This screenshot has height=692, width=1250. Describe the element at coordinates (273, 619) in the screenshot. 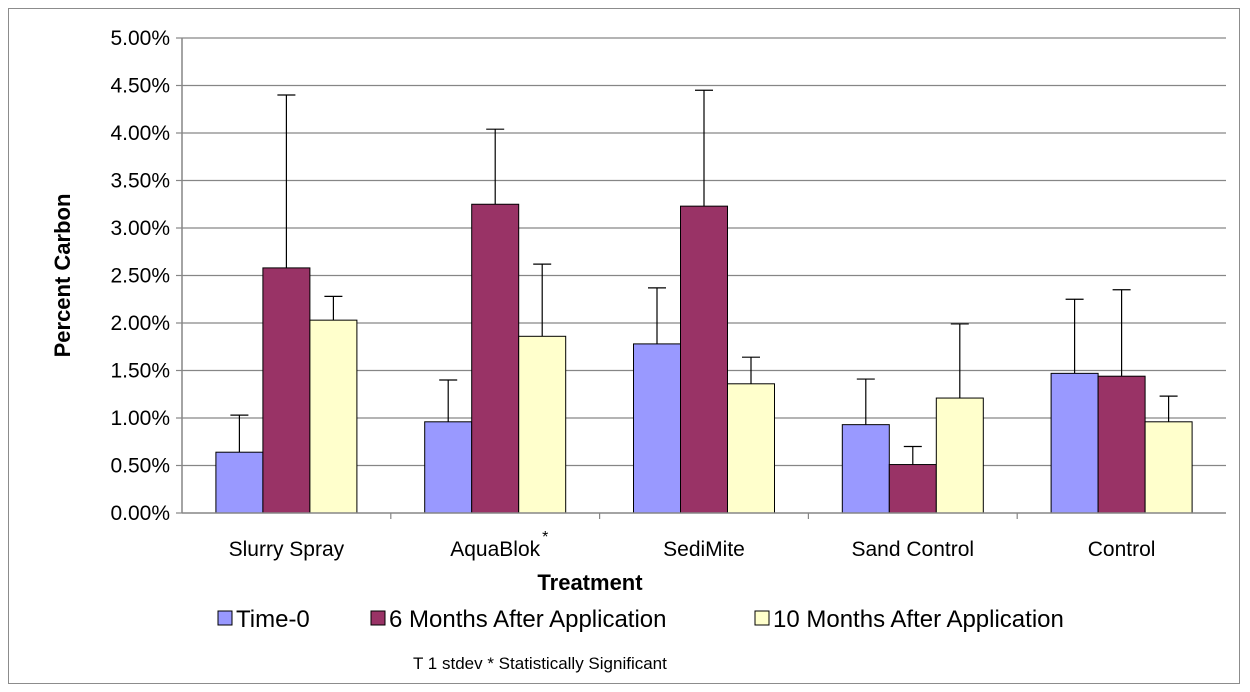

I see `legend-label: Time-0` at that location.